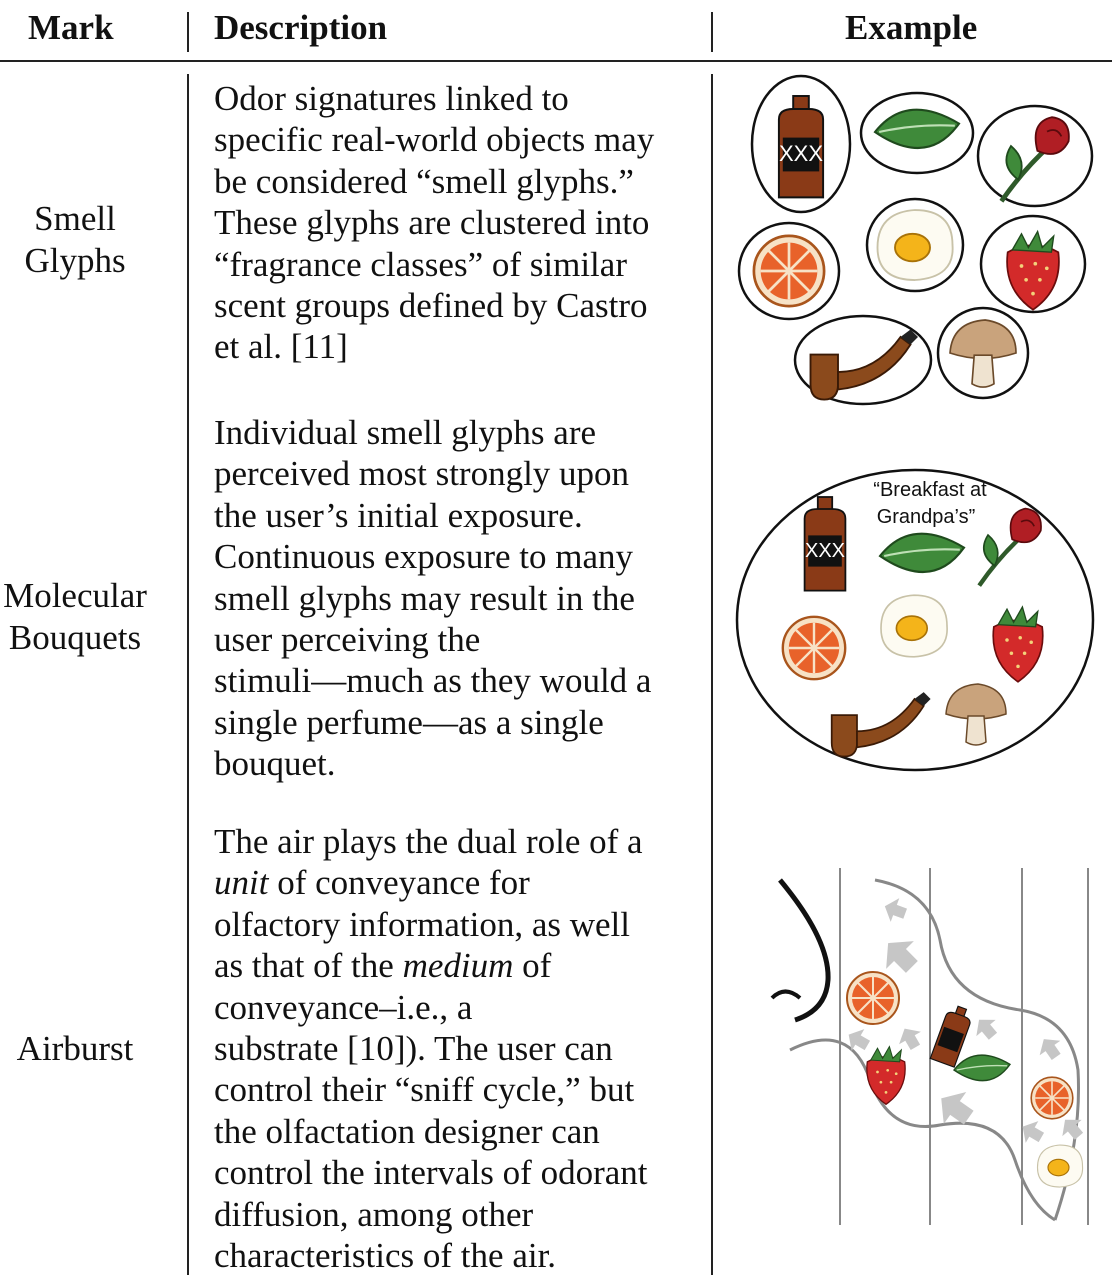 The height and width of the screenshot is (1276, 1112). What do you see at coordinates (75, 1048) in the screenshot?
I see `mark-airburst: Airburst` at bounding box center [75, 1048].